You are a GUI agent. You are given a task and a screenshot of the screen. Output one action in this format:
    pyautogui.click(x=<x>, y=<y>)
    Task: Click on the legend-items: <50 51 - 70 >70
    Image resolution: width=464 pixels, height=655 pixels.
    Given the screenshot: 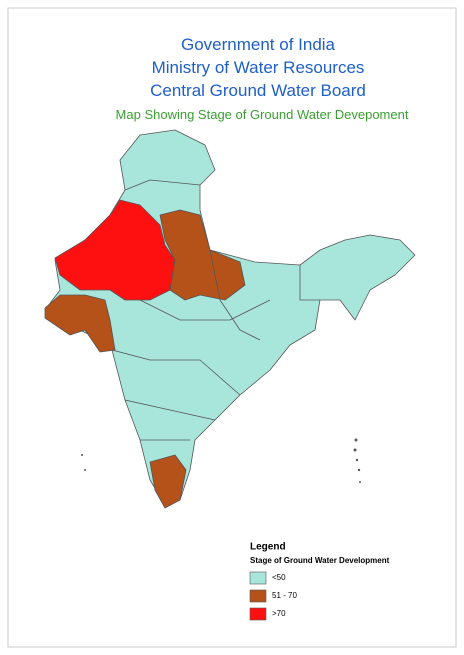 What is the action you would take?
    pyautogui.click(x=273, y=596)
    